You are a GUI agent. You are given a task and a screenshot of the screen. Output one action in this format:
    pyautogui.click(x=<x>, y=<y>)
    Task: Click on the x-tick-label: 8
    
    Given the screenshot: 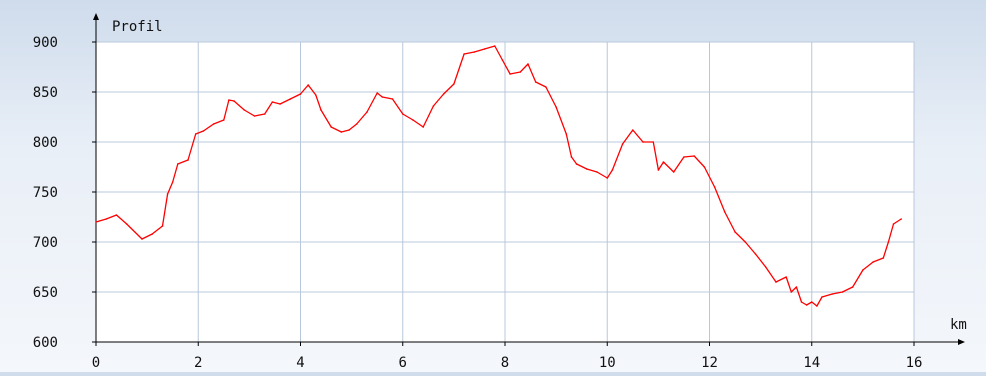 What is the action you would take?
    pyautogui.click(x=505, y=363)
    